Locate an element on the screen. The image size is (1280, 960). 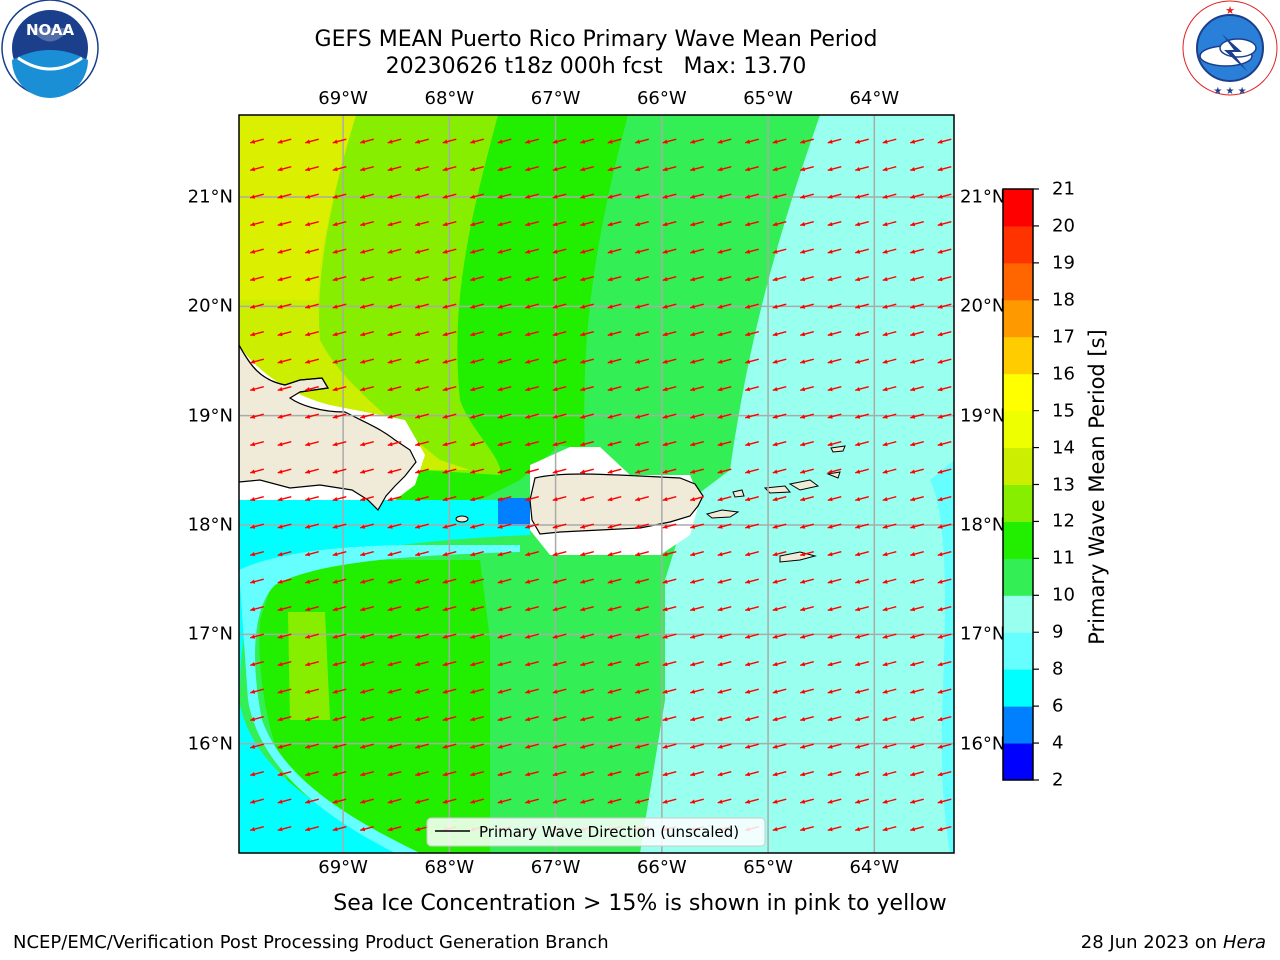
mona-island is located at coordinates (462, 519).